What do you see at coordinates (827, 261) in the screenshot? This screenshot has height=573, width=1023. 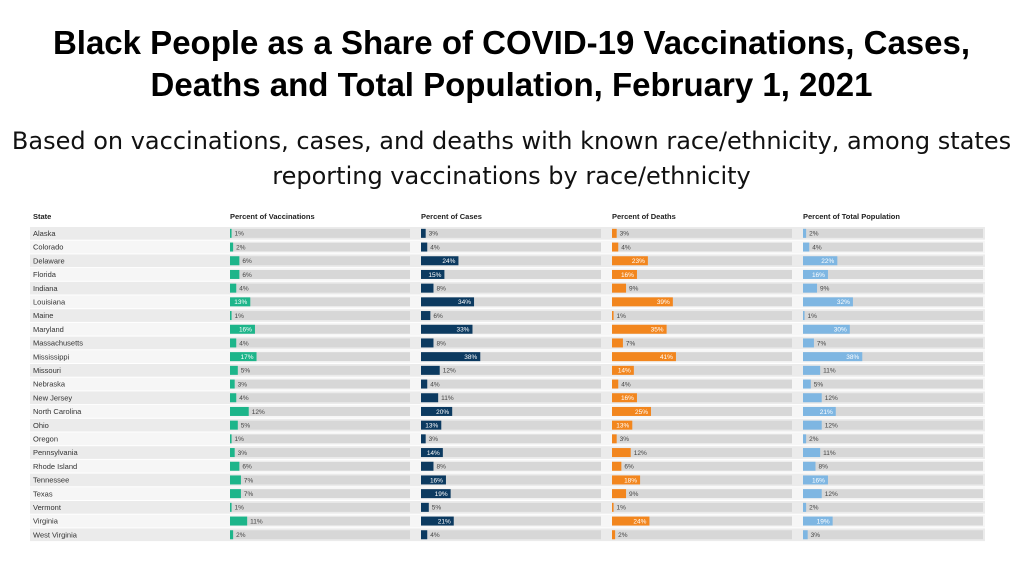 I see `data-label: 22%` at bounding box center [827, 261].